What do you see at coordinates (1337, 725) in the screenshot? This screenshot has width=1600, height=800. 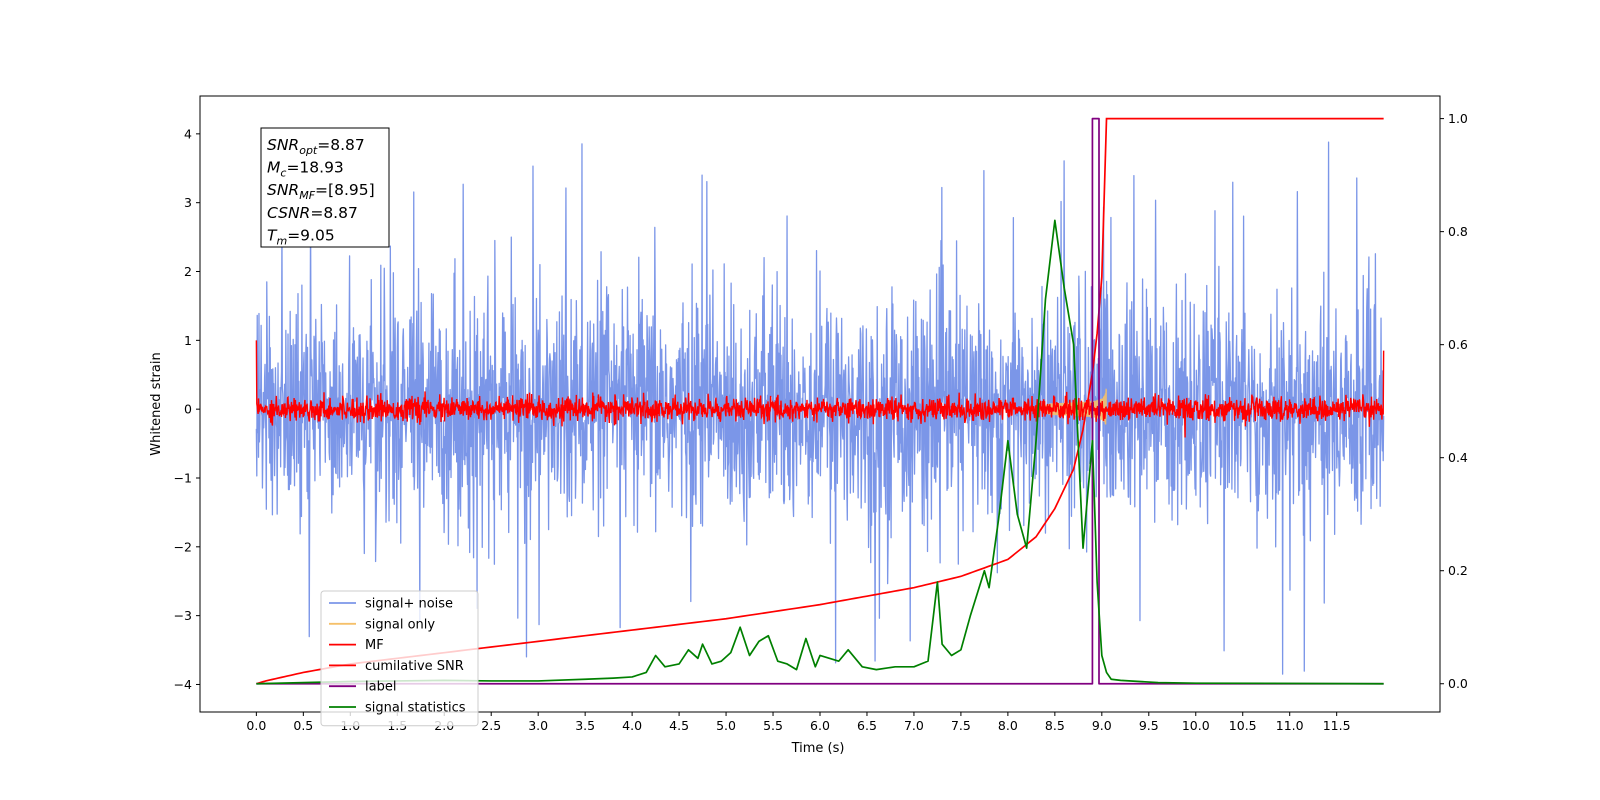 I see `x-tick-label: 11.5` at bounding box center [1337, 725].